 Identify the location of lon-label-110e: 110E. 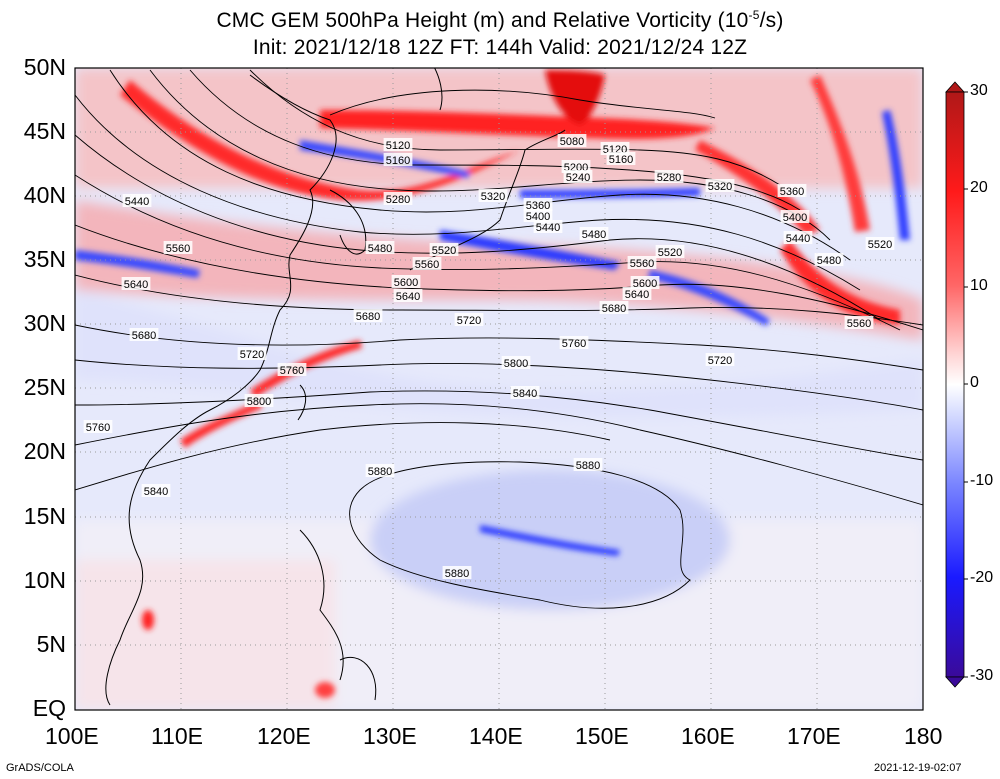
(177, 736).